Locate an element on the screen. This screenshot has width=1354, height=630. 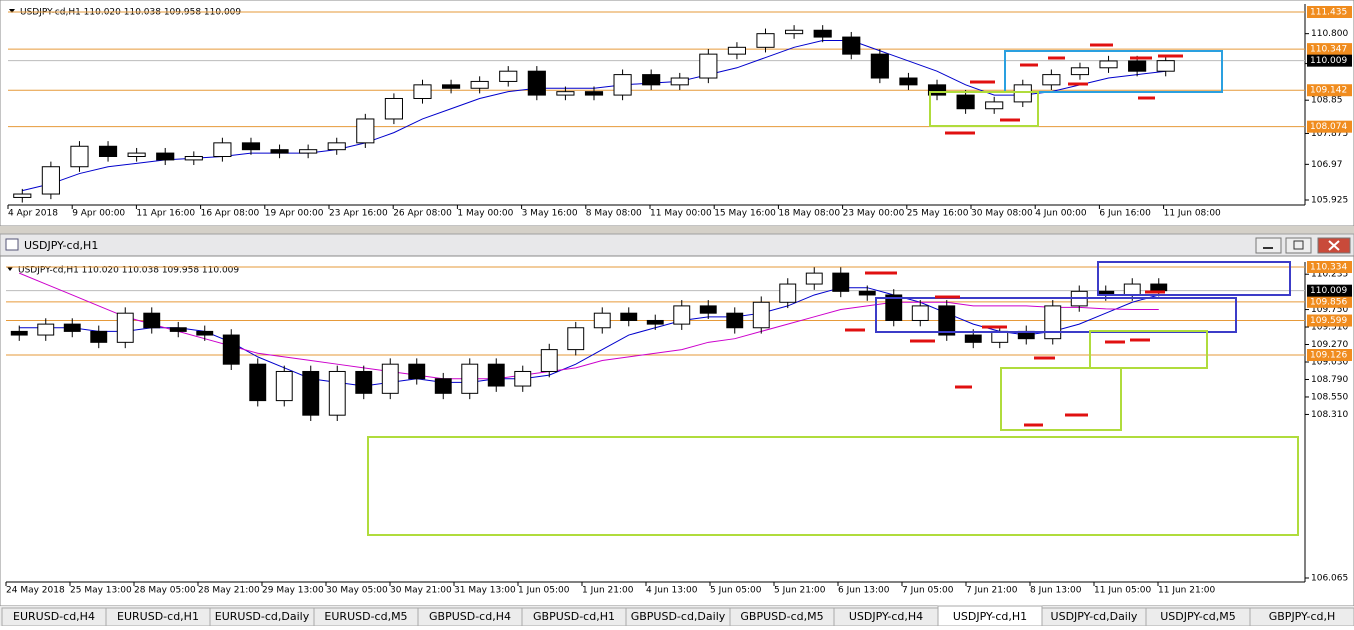
x-tick-label: 23 May 00:00 is located at coordinates (874, 214).